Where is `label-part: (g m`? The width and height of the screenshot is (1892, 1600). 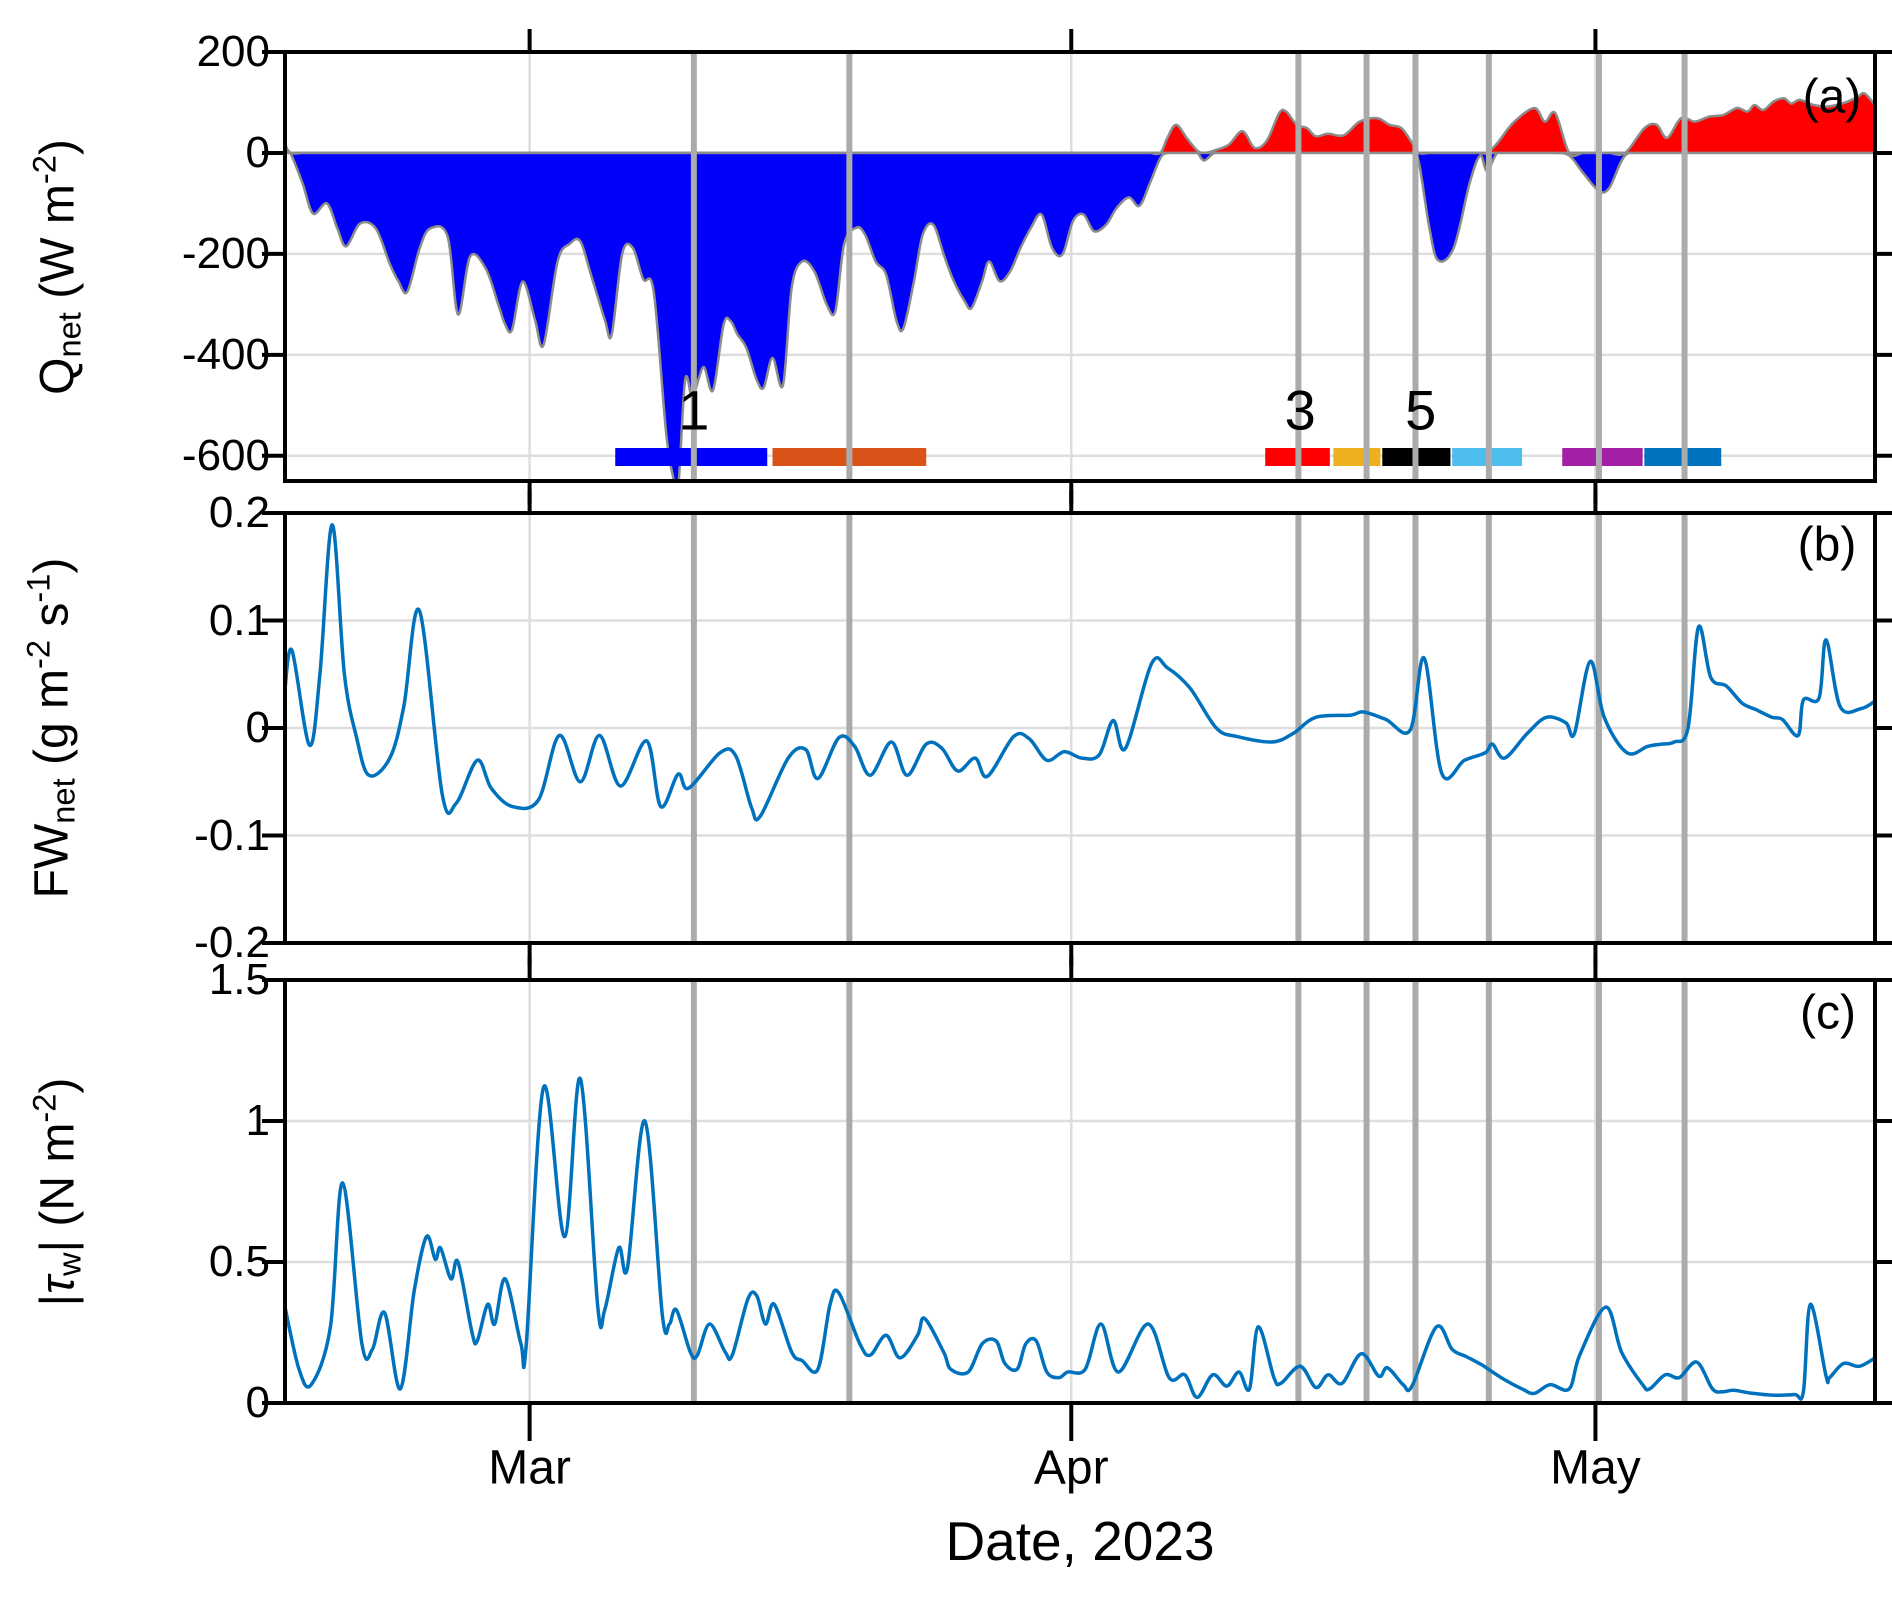 label-part: (g m is located at coordinates (52, 724).